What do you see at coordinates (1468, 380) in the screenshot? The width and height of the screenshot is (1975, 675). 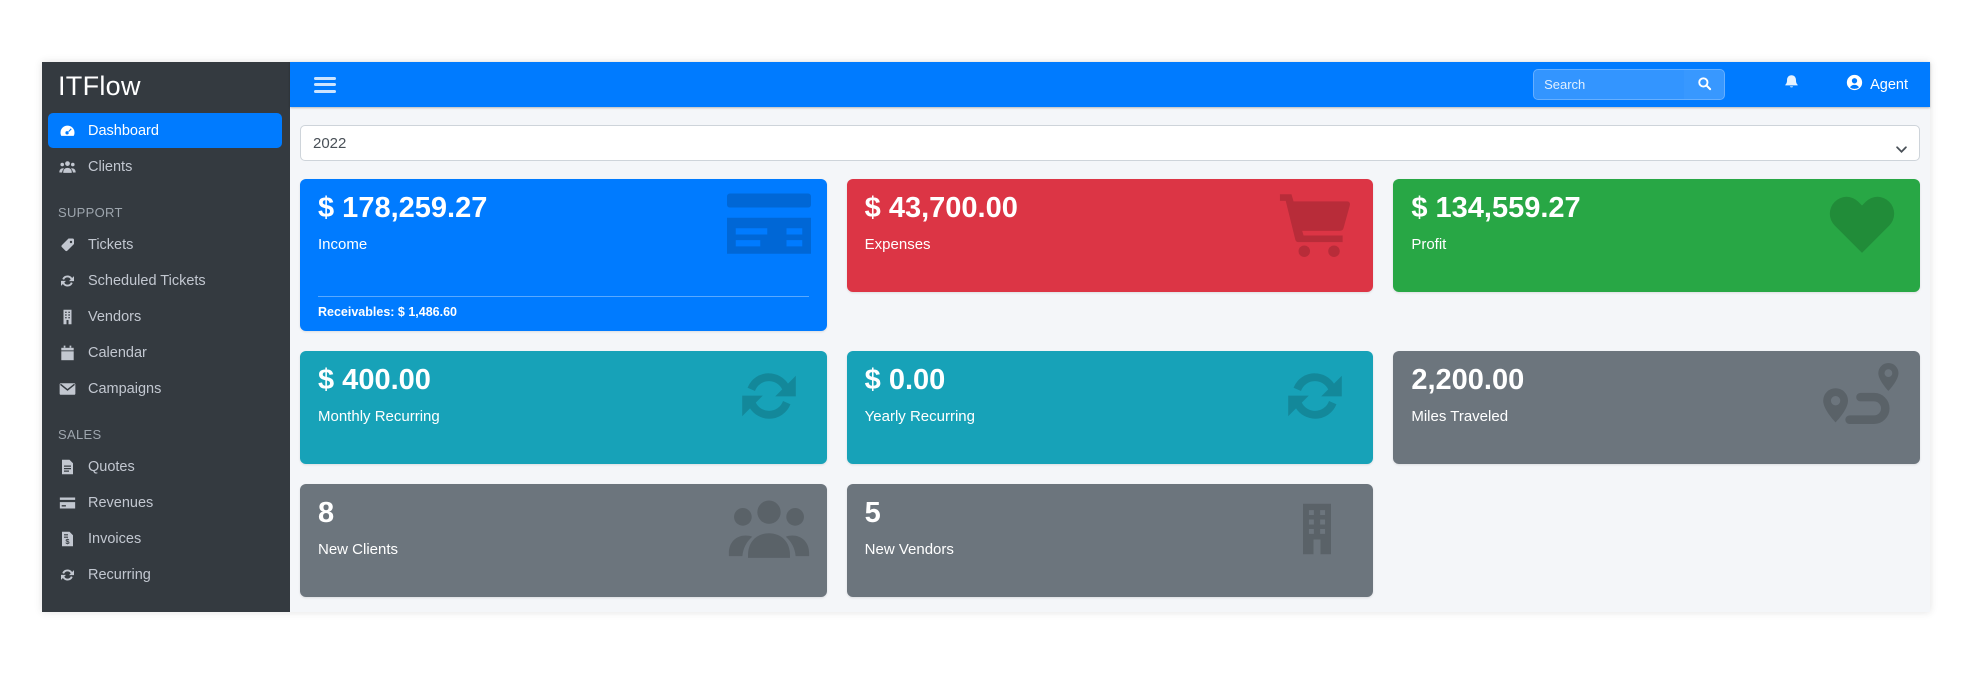 I see `card-value: 2,200.00` at bounding box center [1468, 380].